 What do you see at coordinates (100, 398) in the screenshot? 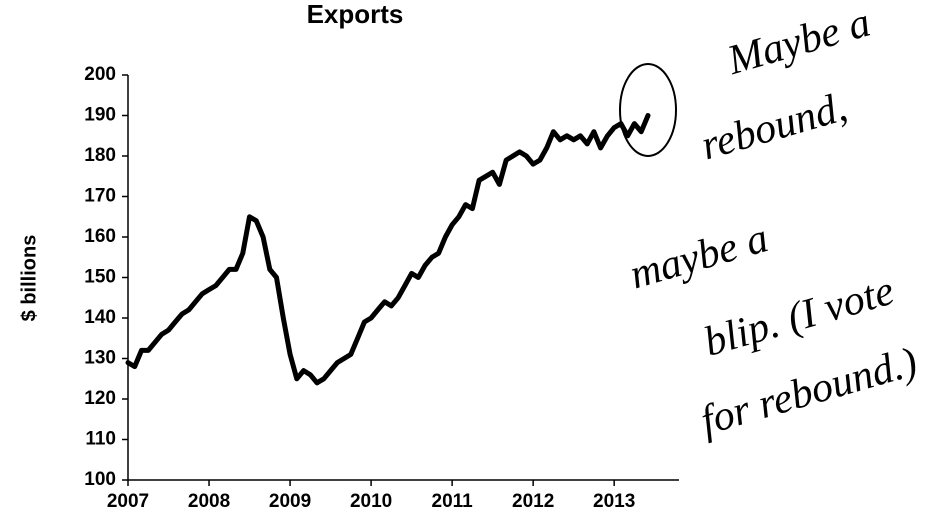
I see `y-tick-label: 120` at bounding box center [100, 398].